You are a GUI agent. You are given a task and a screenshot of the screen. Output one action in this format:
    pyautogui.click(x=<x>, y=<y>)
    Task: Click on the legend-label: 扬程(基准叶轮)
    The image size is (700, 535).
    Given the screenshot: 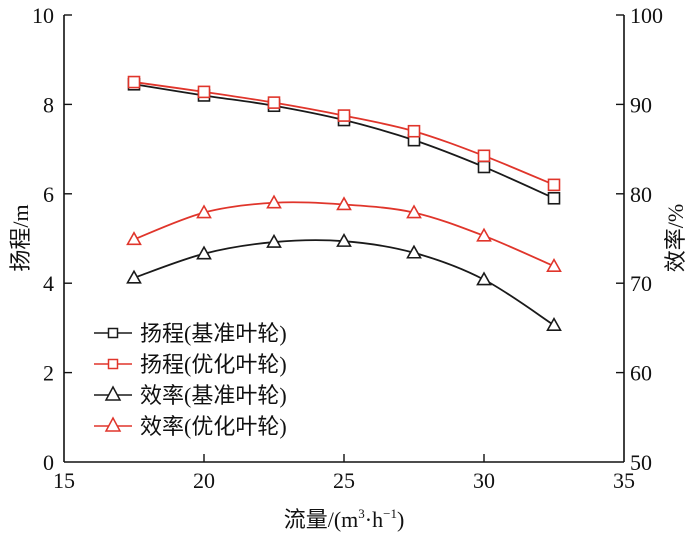 What is the action you would take?
    pyautogui.click(x=213, y=333)
    